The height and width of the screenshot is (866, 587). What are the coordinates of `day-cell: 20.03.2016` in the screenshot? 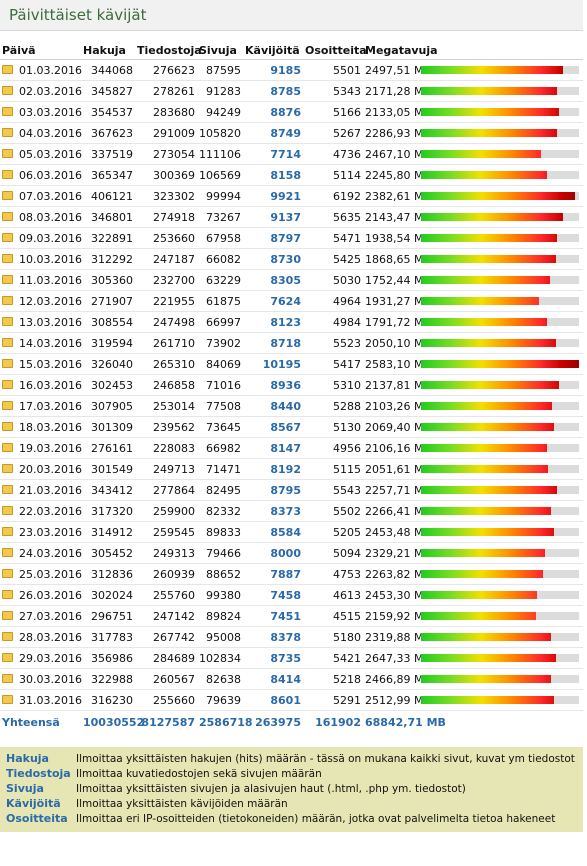 It's located at (41, 469).